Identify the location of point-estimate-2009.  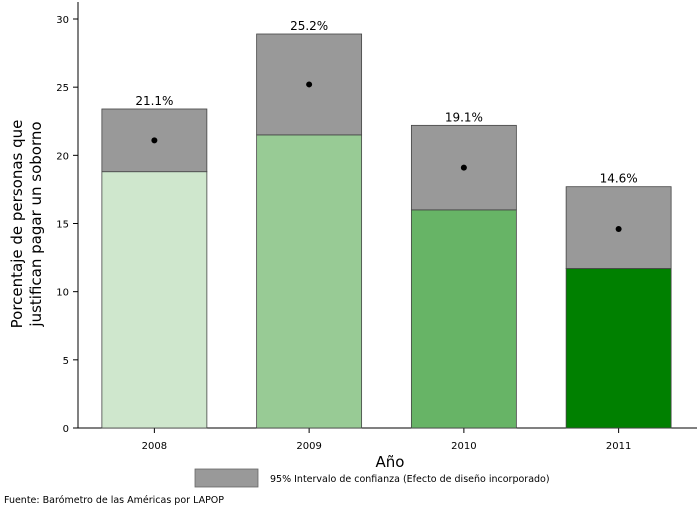
(309, 84).